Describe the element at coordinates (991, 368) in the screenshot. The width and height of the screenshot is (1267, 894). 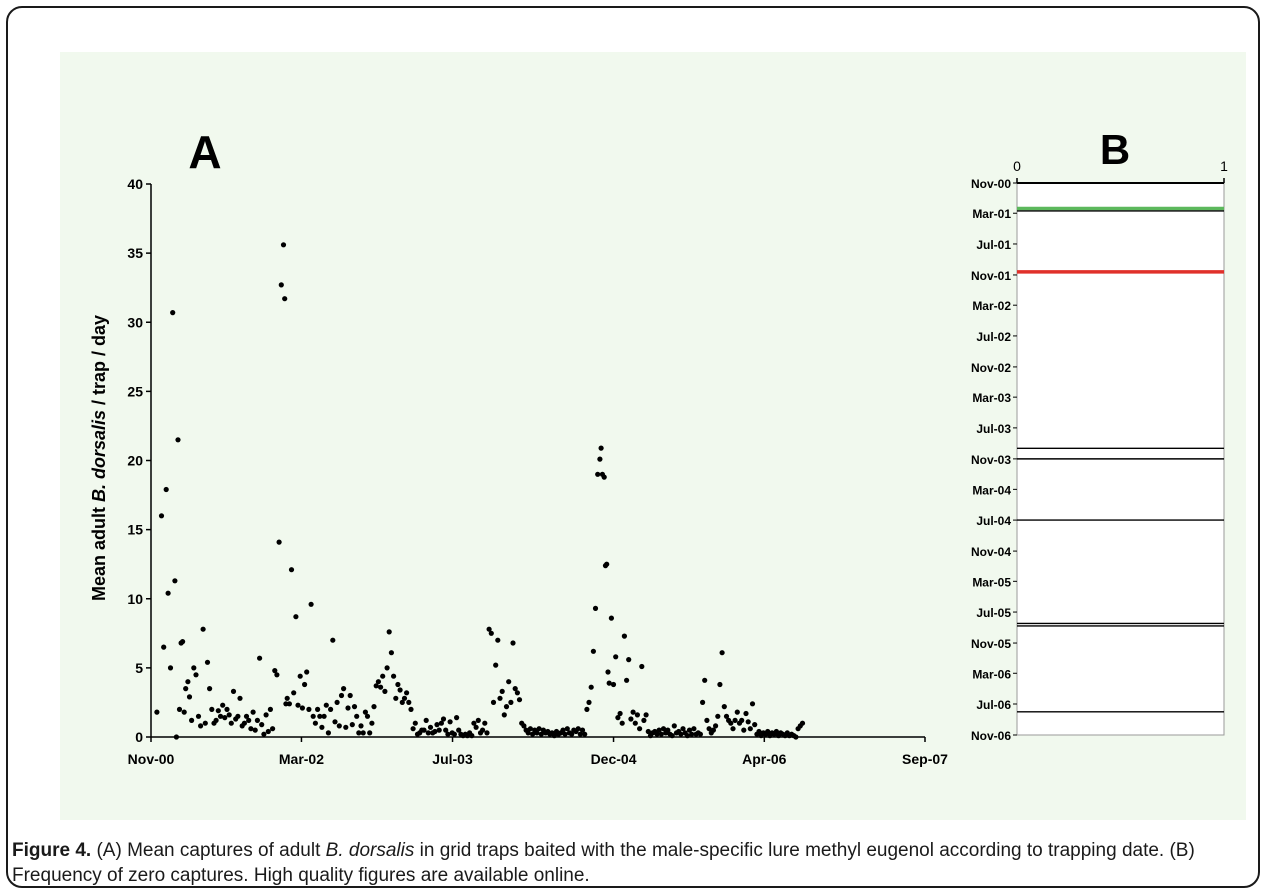
I see `b-y-tick-label: Nov-02` at that location.